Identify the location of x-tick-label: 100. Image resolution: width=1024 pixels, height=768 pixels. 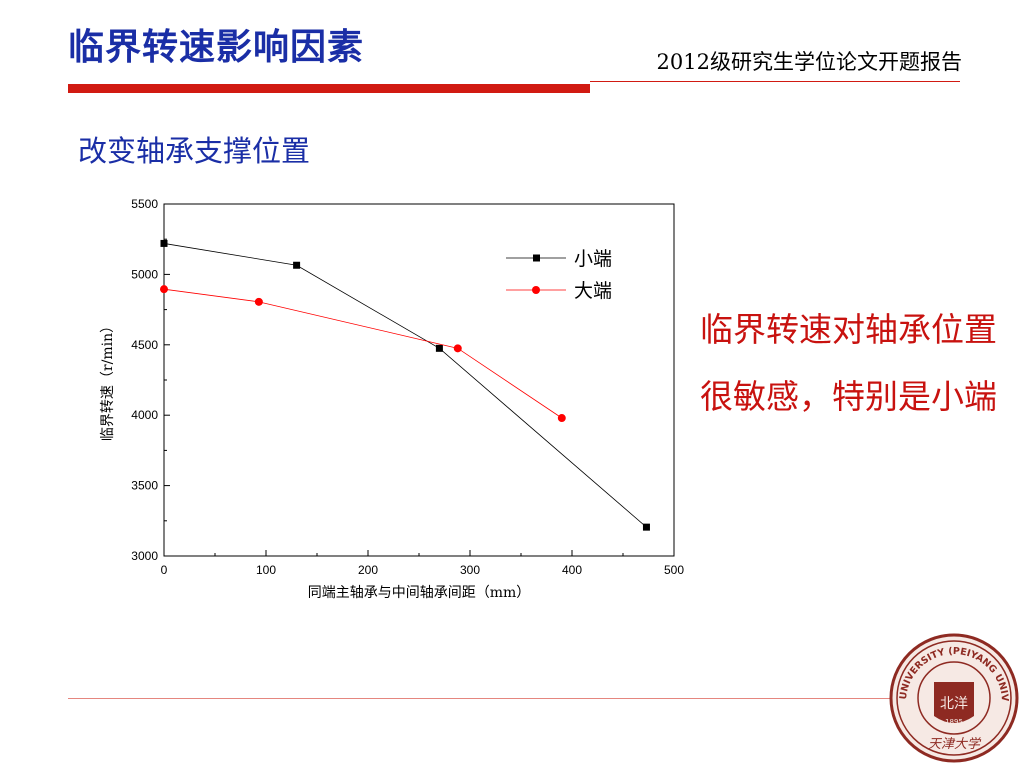
(266, 570).